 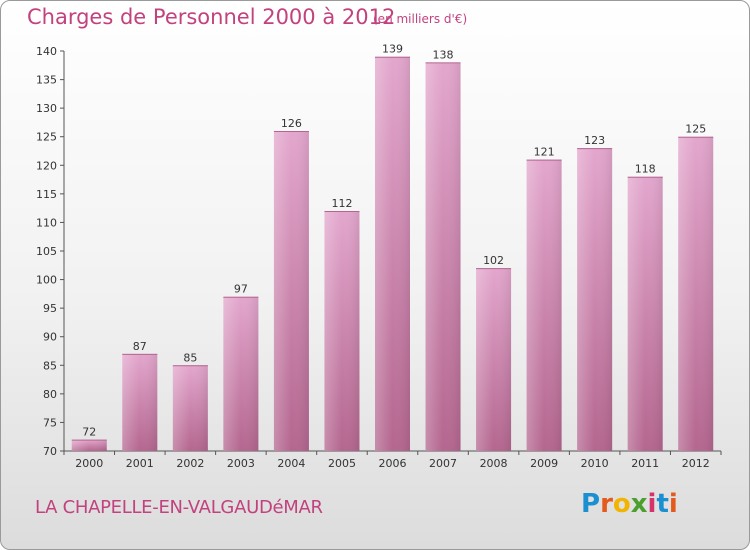 I want to click on x-tick-label-2003: 2003, so click(x=241, y=463).